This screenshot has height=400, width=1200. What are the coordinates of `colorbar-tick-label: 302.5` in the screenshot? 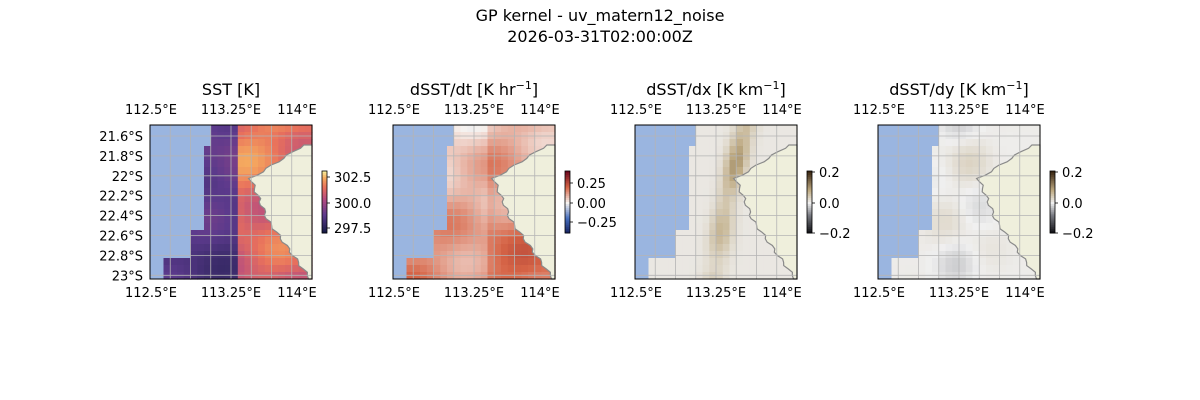 It's located at (352, 178).